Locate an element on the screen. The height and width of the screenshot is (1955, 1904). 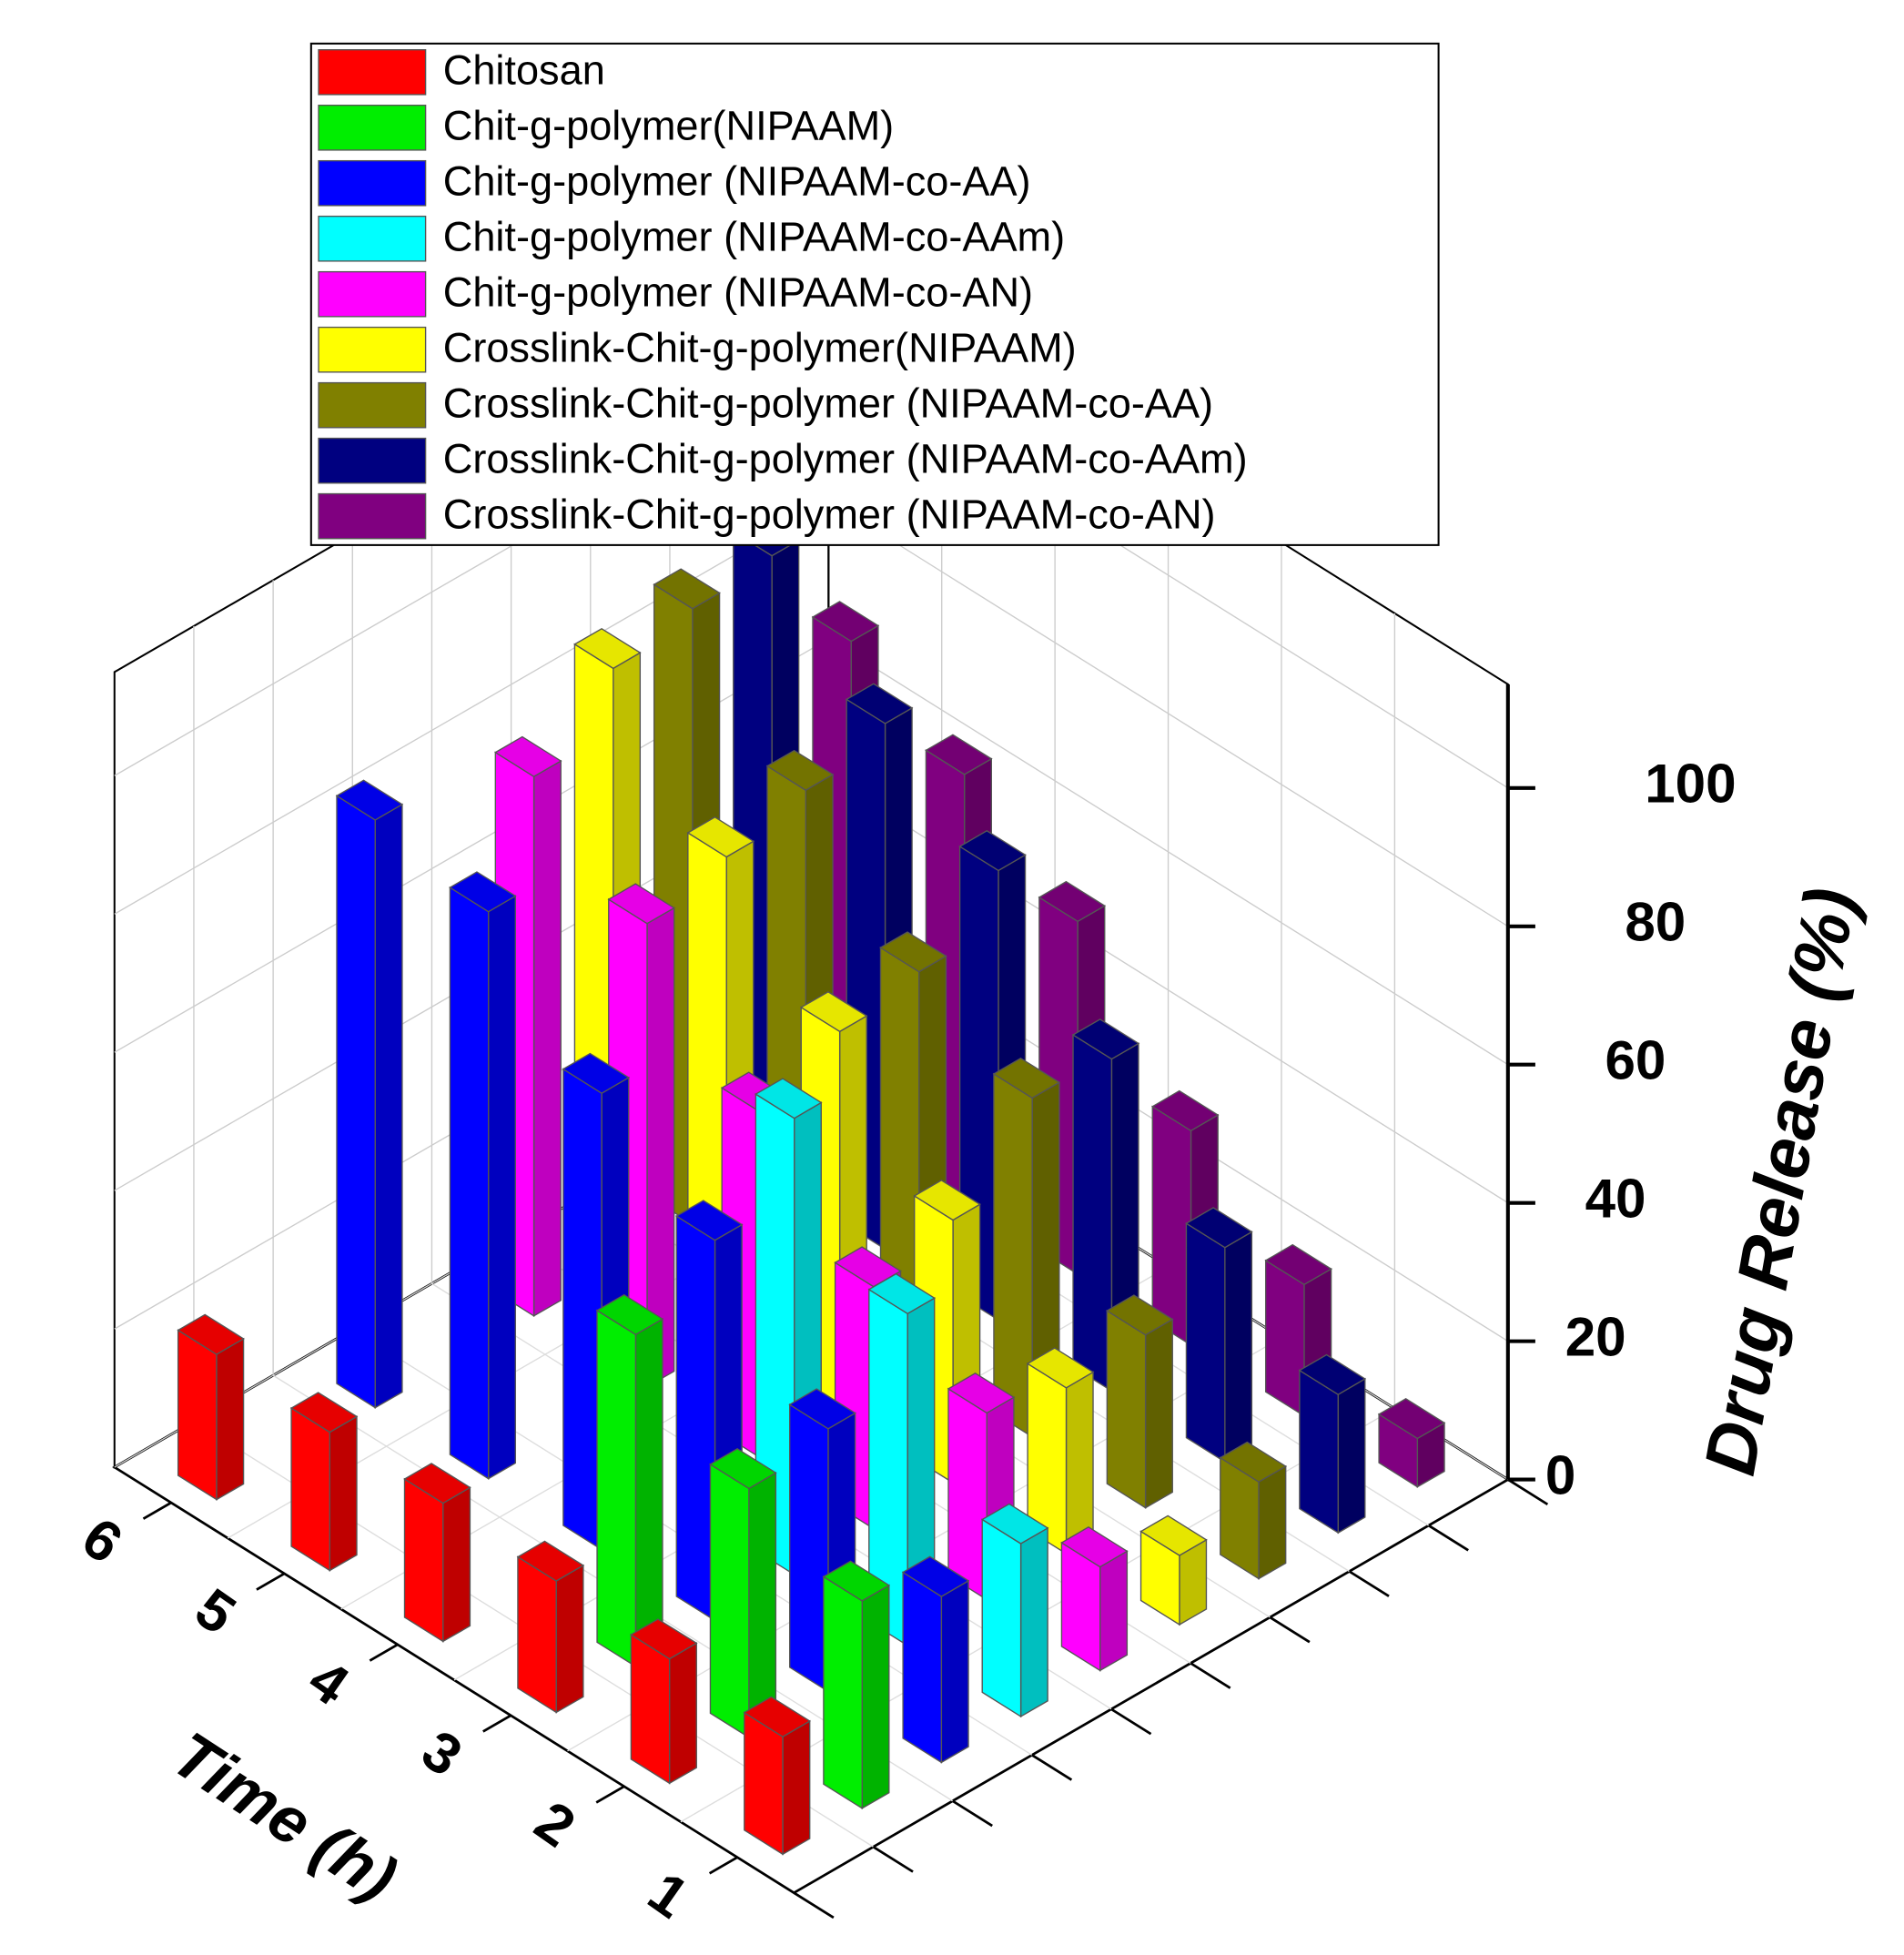
y-tick-label: 40 is located at coordinates (1615, 1199).